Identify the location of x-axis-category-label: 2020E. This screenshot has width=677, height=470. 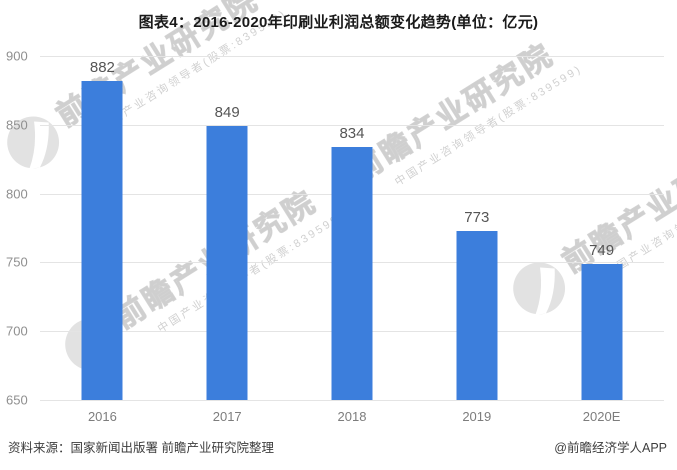
(601, 416).